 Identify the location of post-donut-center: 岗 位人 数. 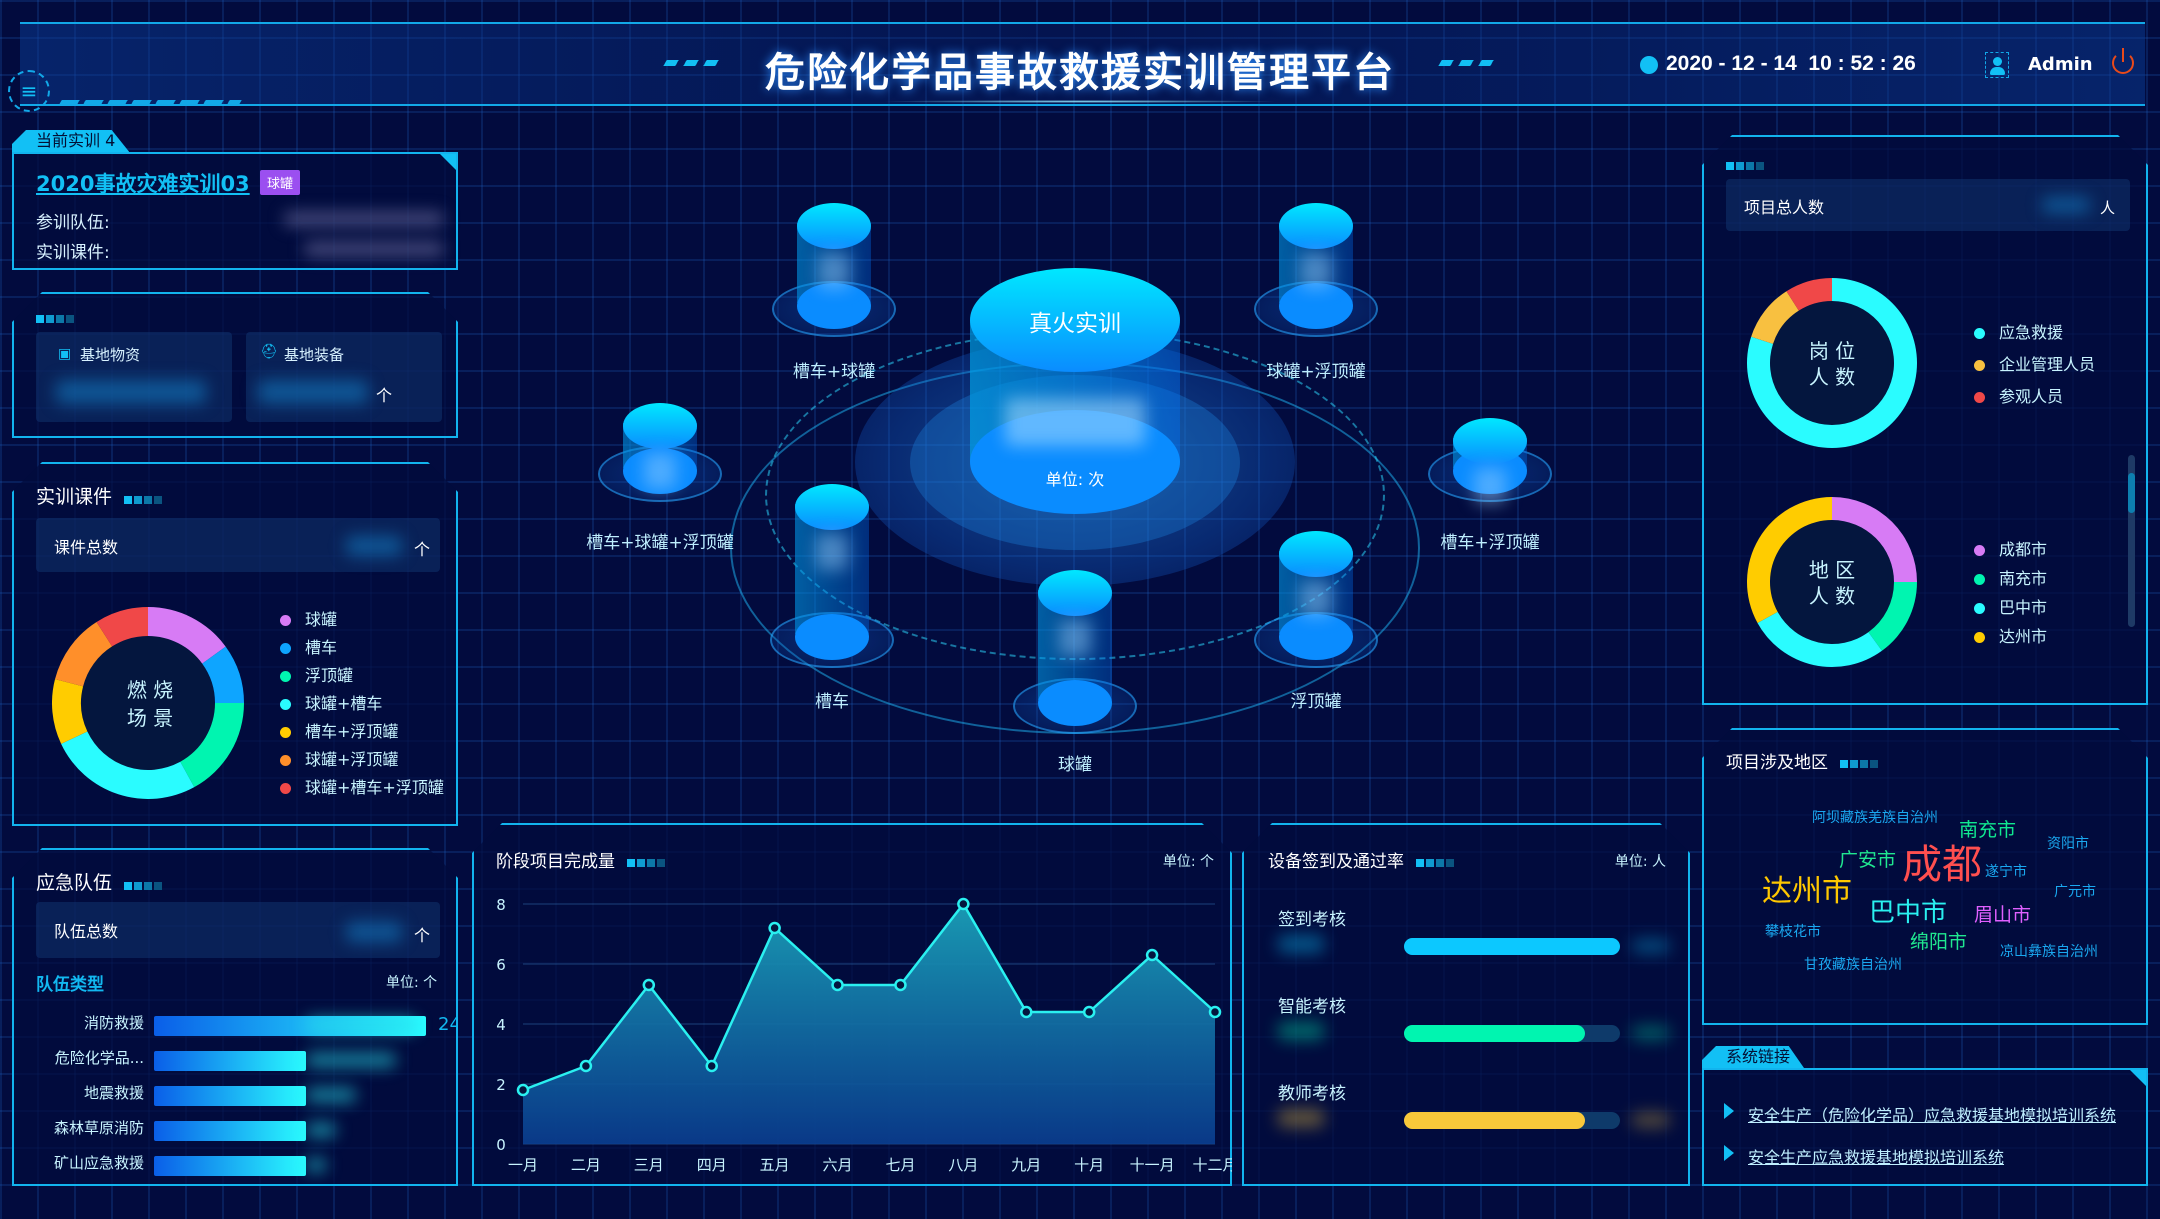
(1832, 364).